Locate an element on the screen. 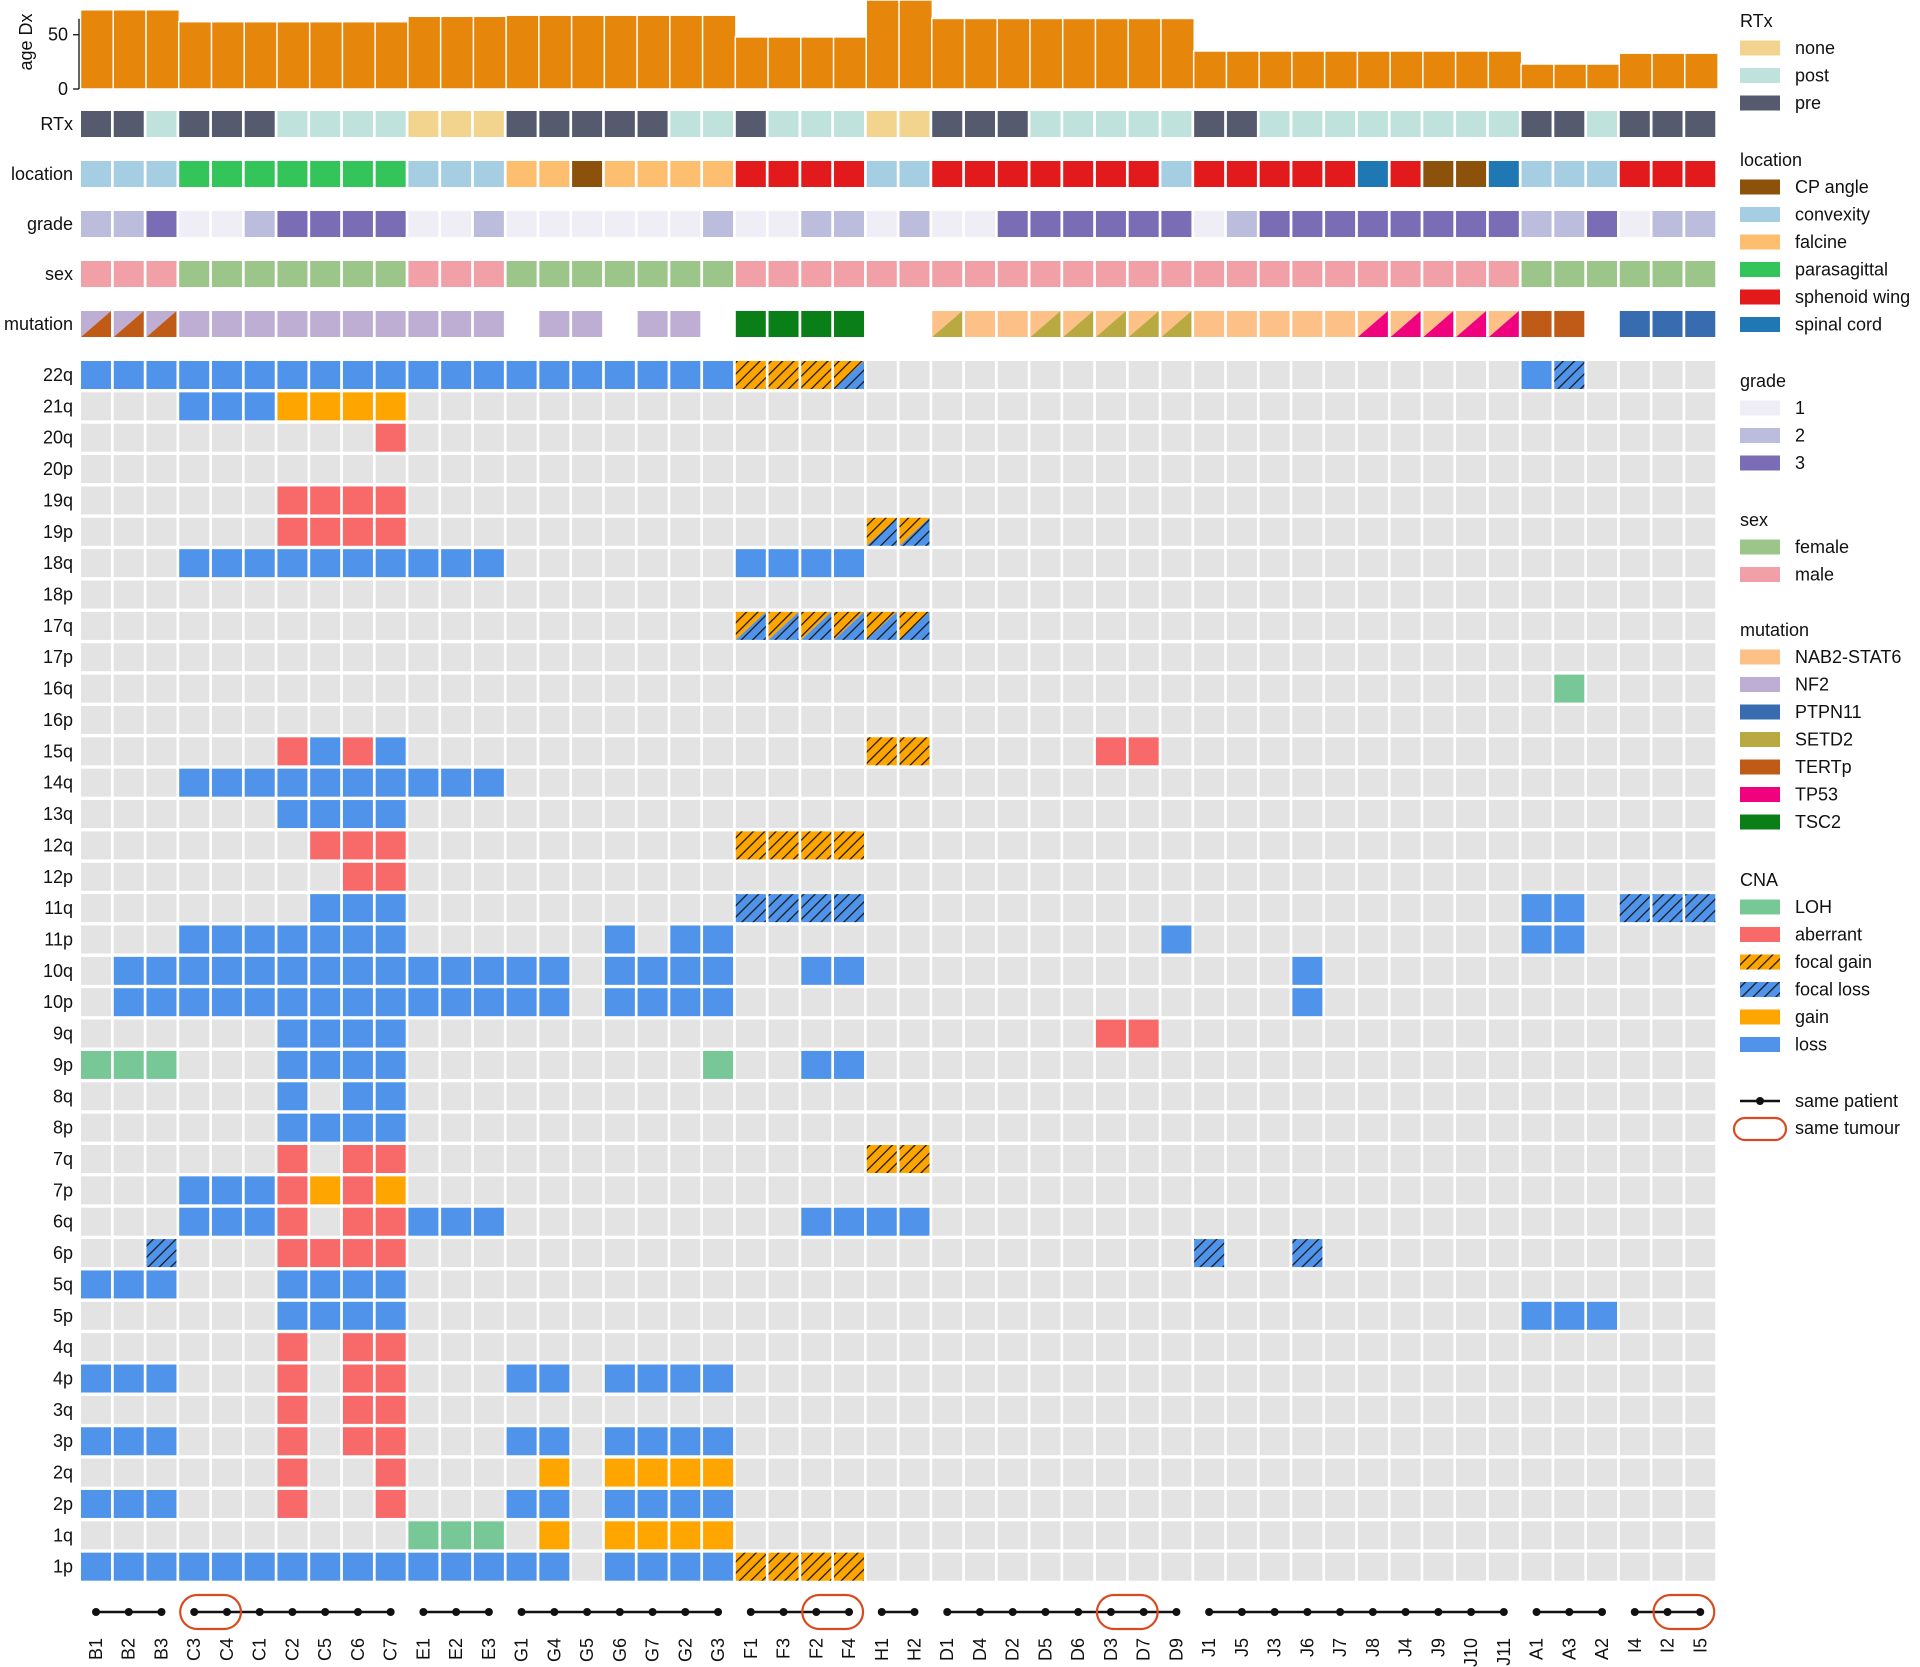 Image resolution: width=1920 pixels, height=1667 pixels. track-RTx-G6 is located at coordinates (619, 124).